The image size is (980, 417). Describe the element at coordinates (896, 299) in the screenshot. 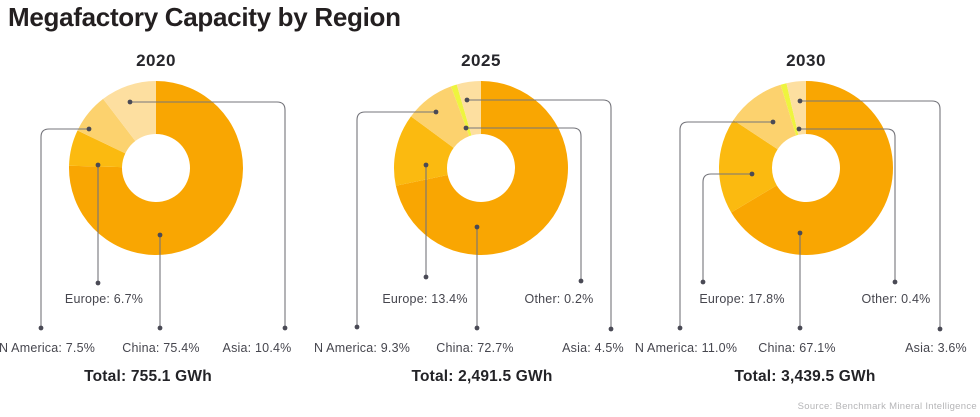

I see `callout-label-other-2030: Other: 0.4%` at that location.